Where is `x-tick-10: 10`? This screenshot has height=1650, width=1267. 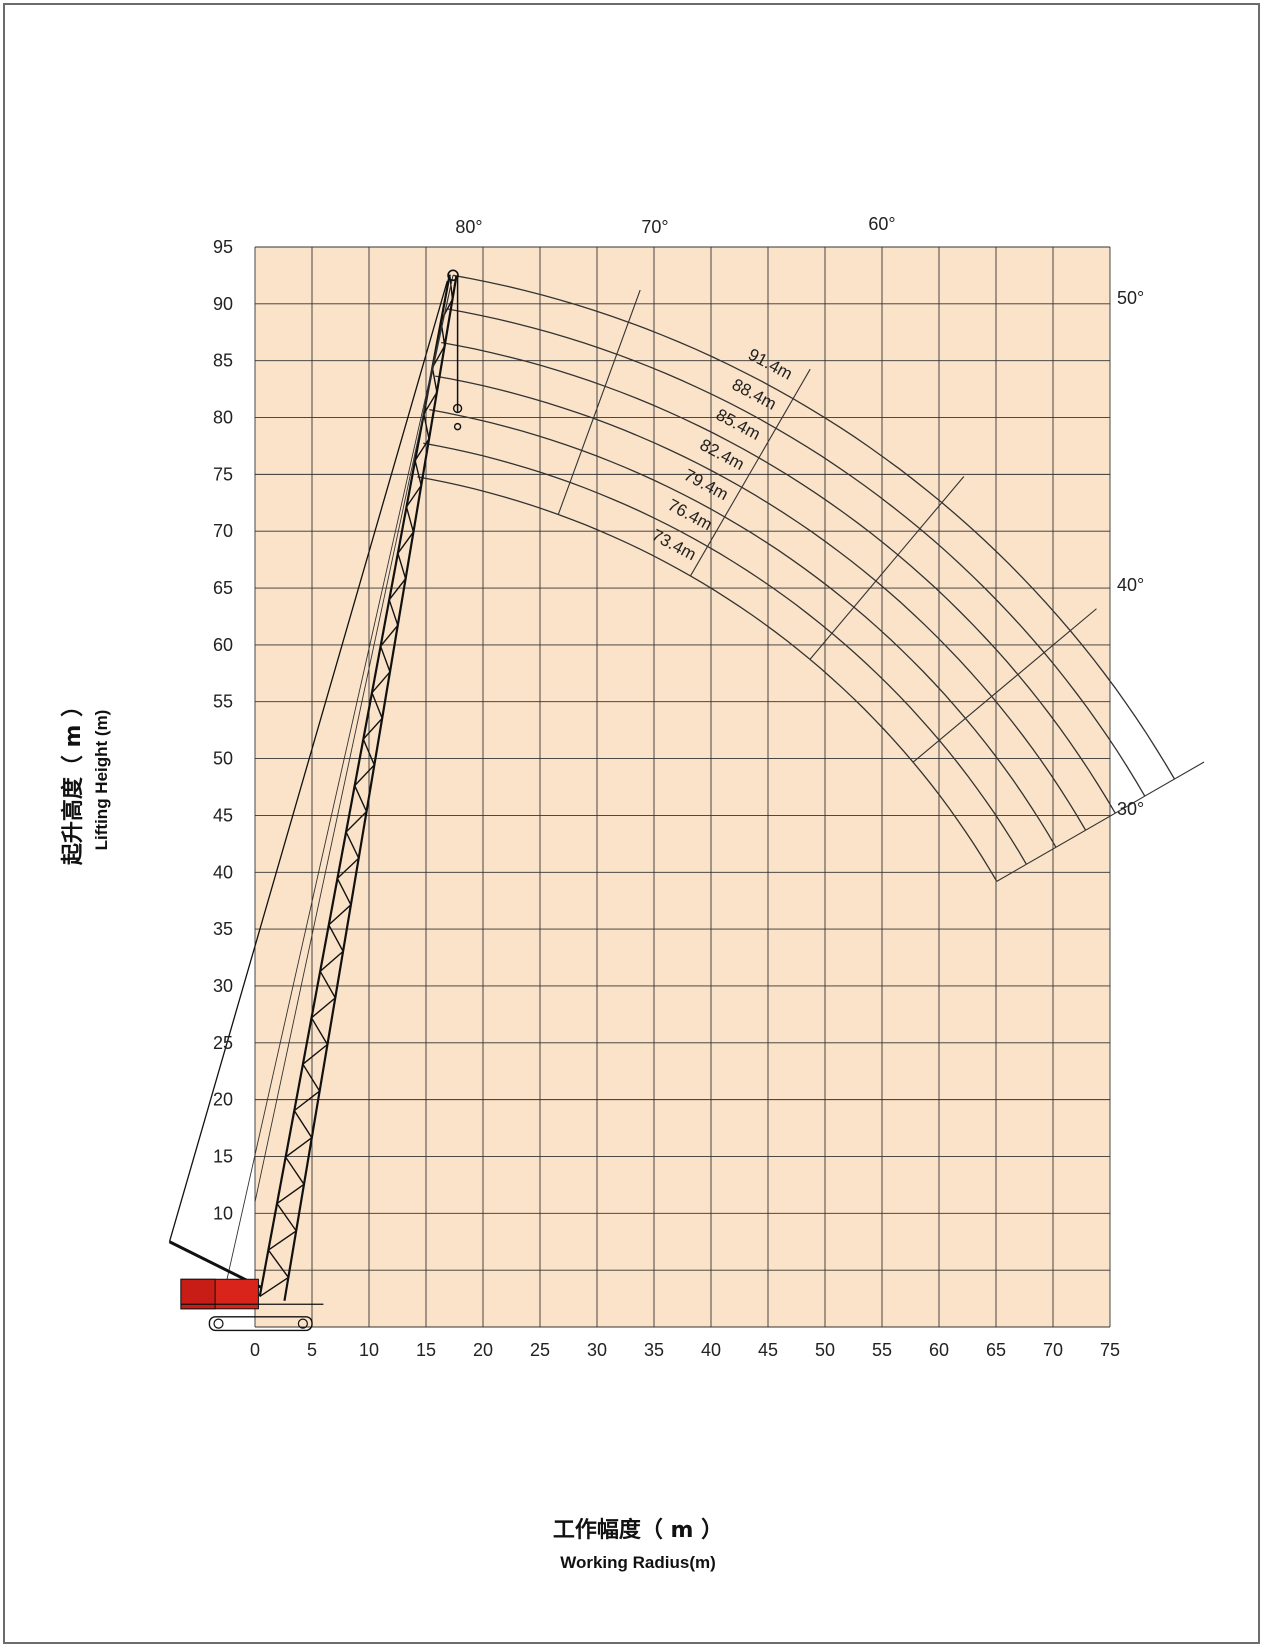 x-tick-10: 10 is located at coordinates (369, 1350).